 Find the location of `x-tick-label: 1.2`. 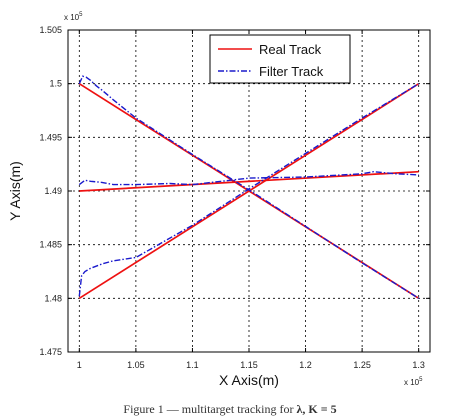

x-tick-label: 1.2 is located at coordinates (305, 365).